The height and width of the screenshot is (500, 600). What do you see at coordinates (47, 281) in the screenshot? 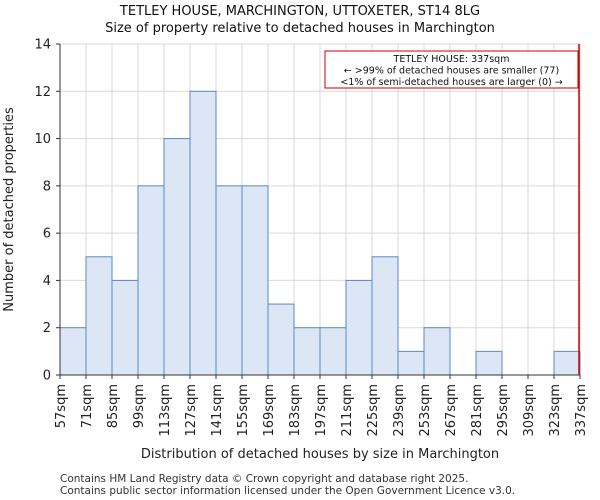
I see `y-tick-label: 4` at bounding box center [47, 281].